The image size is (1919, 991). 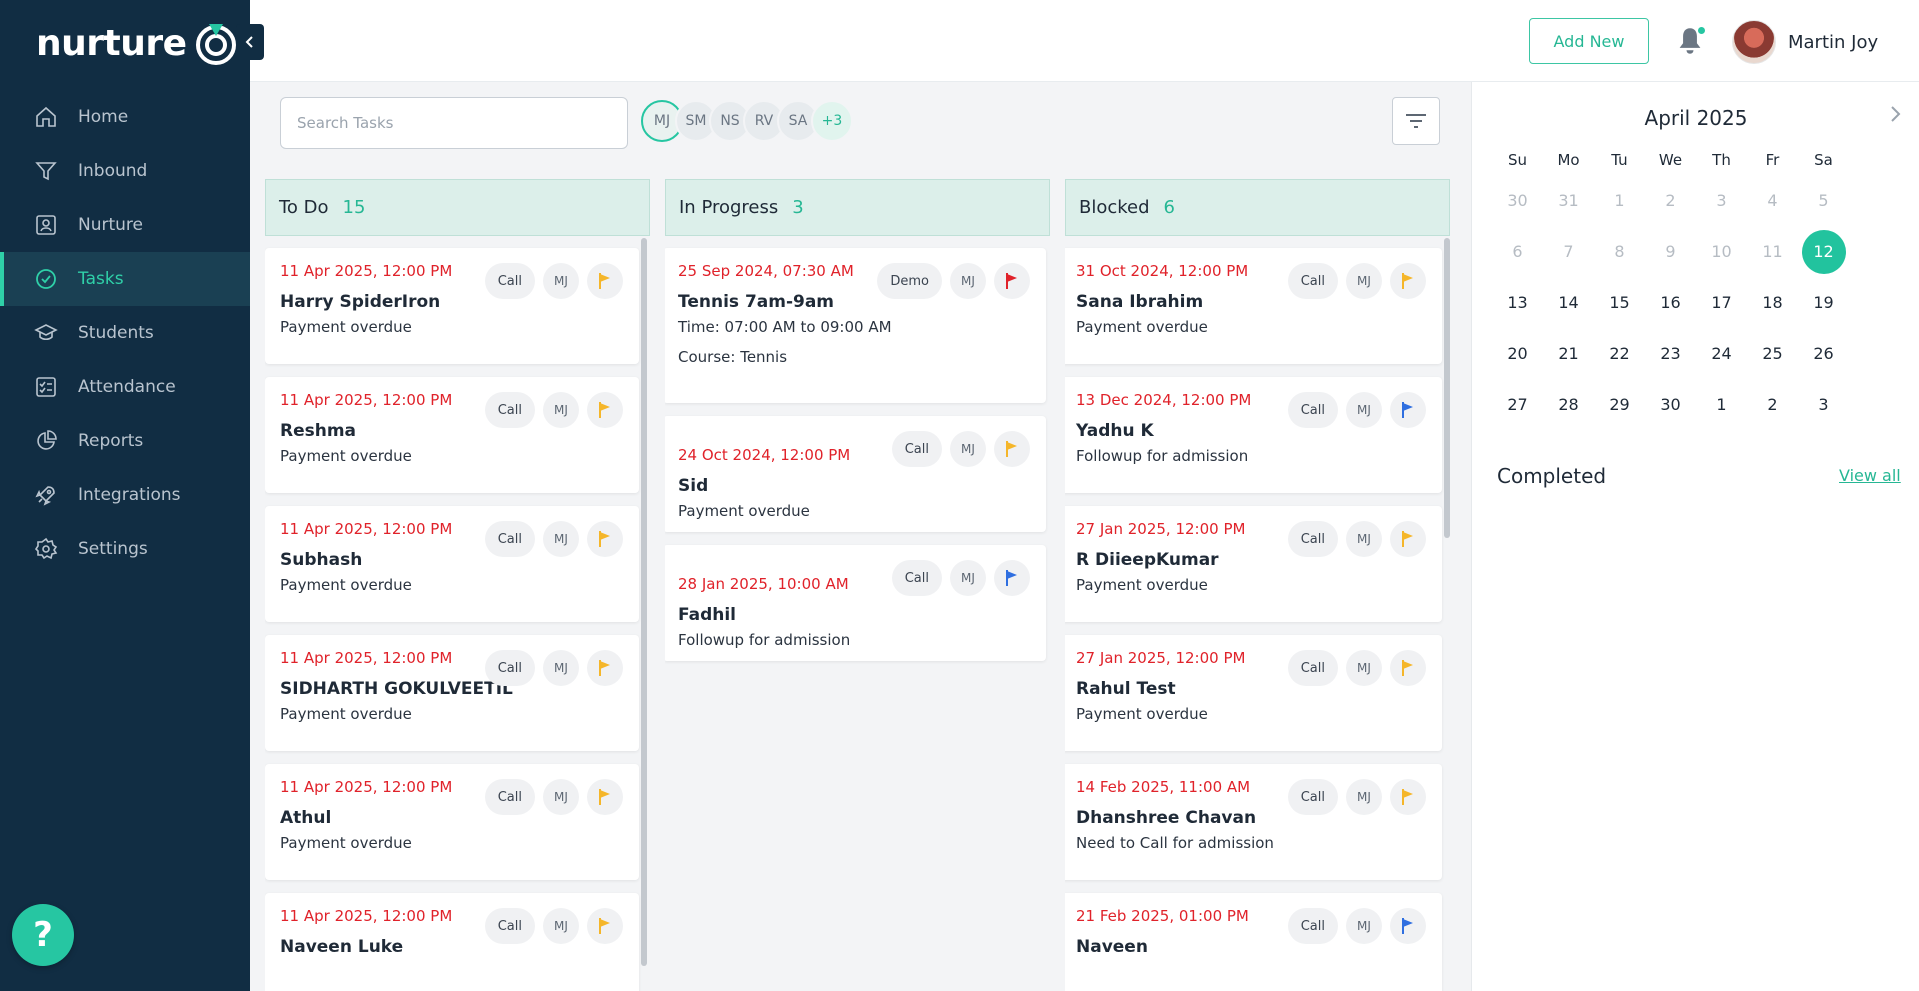 I want to click on calendar-day: 24, so click(x=1721, y=353).